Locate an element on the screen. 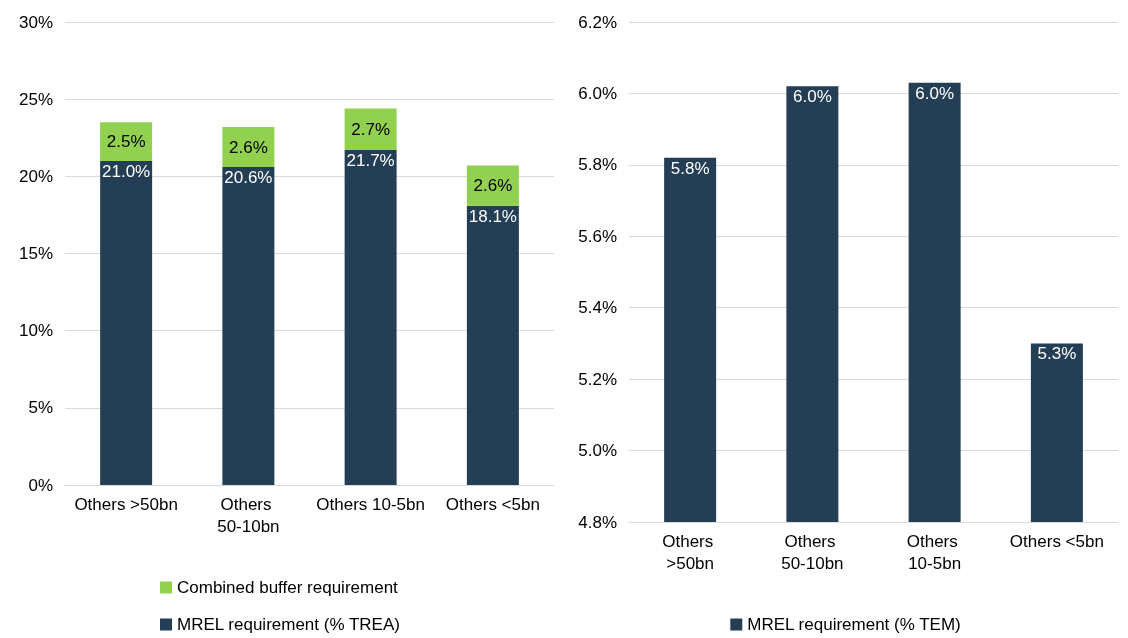  data-label: 5.3% is located at coordinates (1057, 354).